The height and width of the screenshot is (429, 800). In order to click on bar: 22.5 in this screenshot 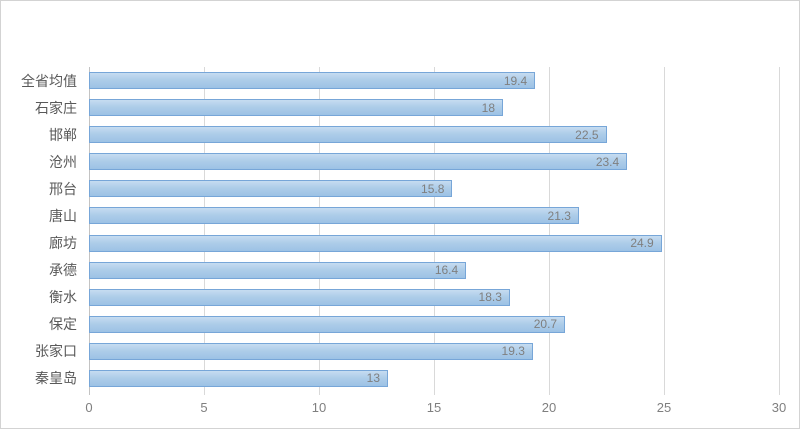, I will do `click(348, 135)`.